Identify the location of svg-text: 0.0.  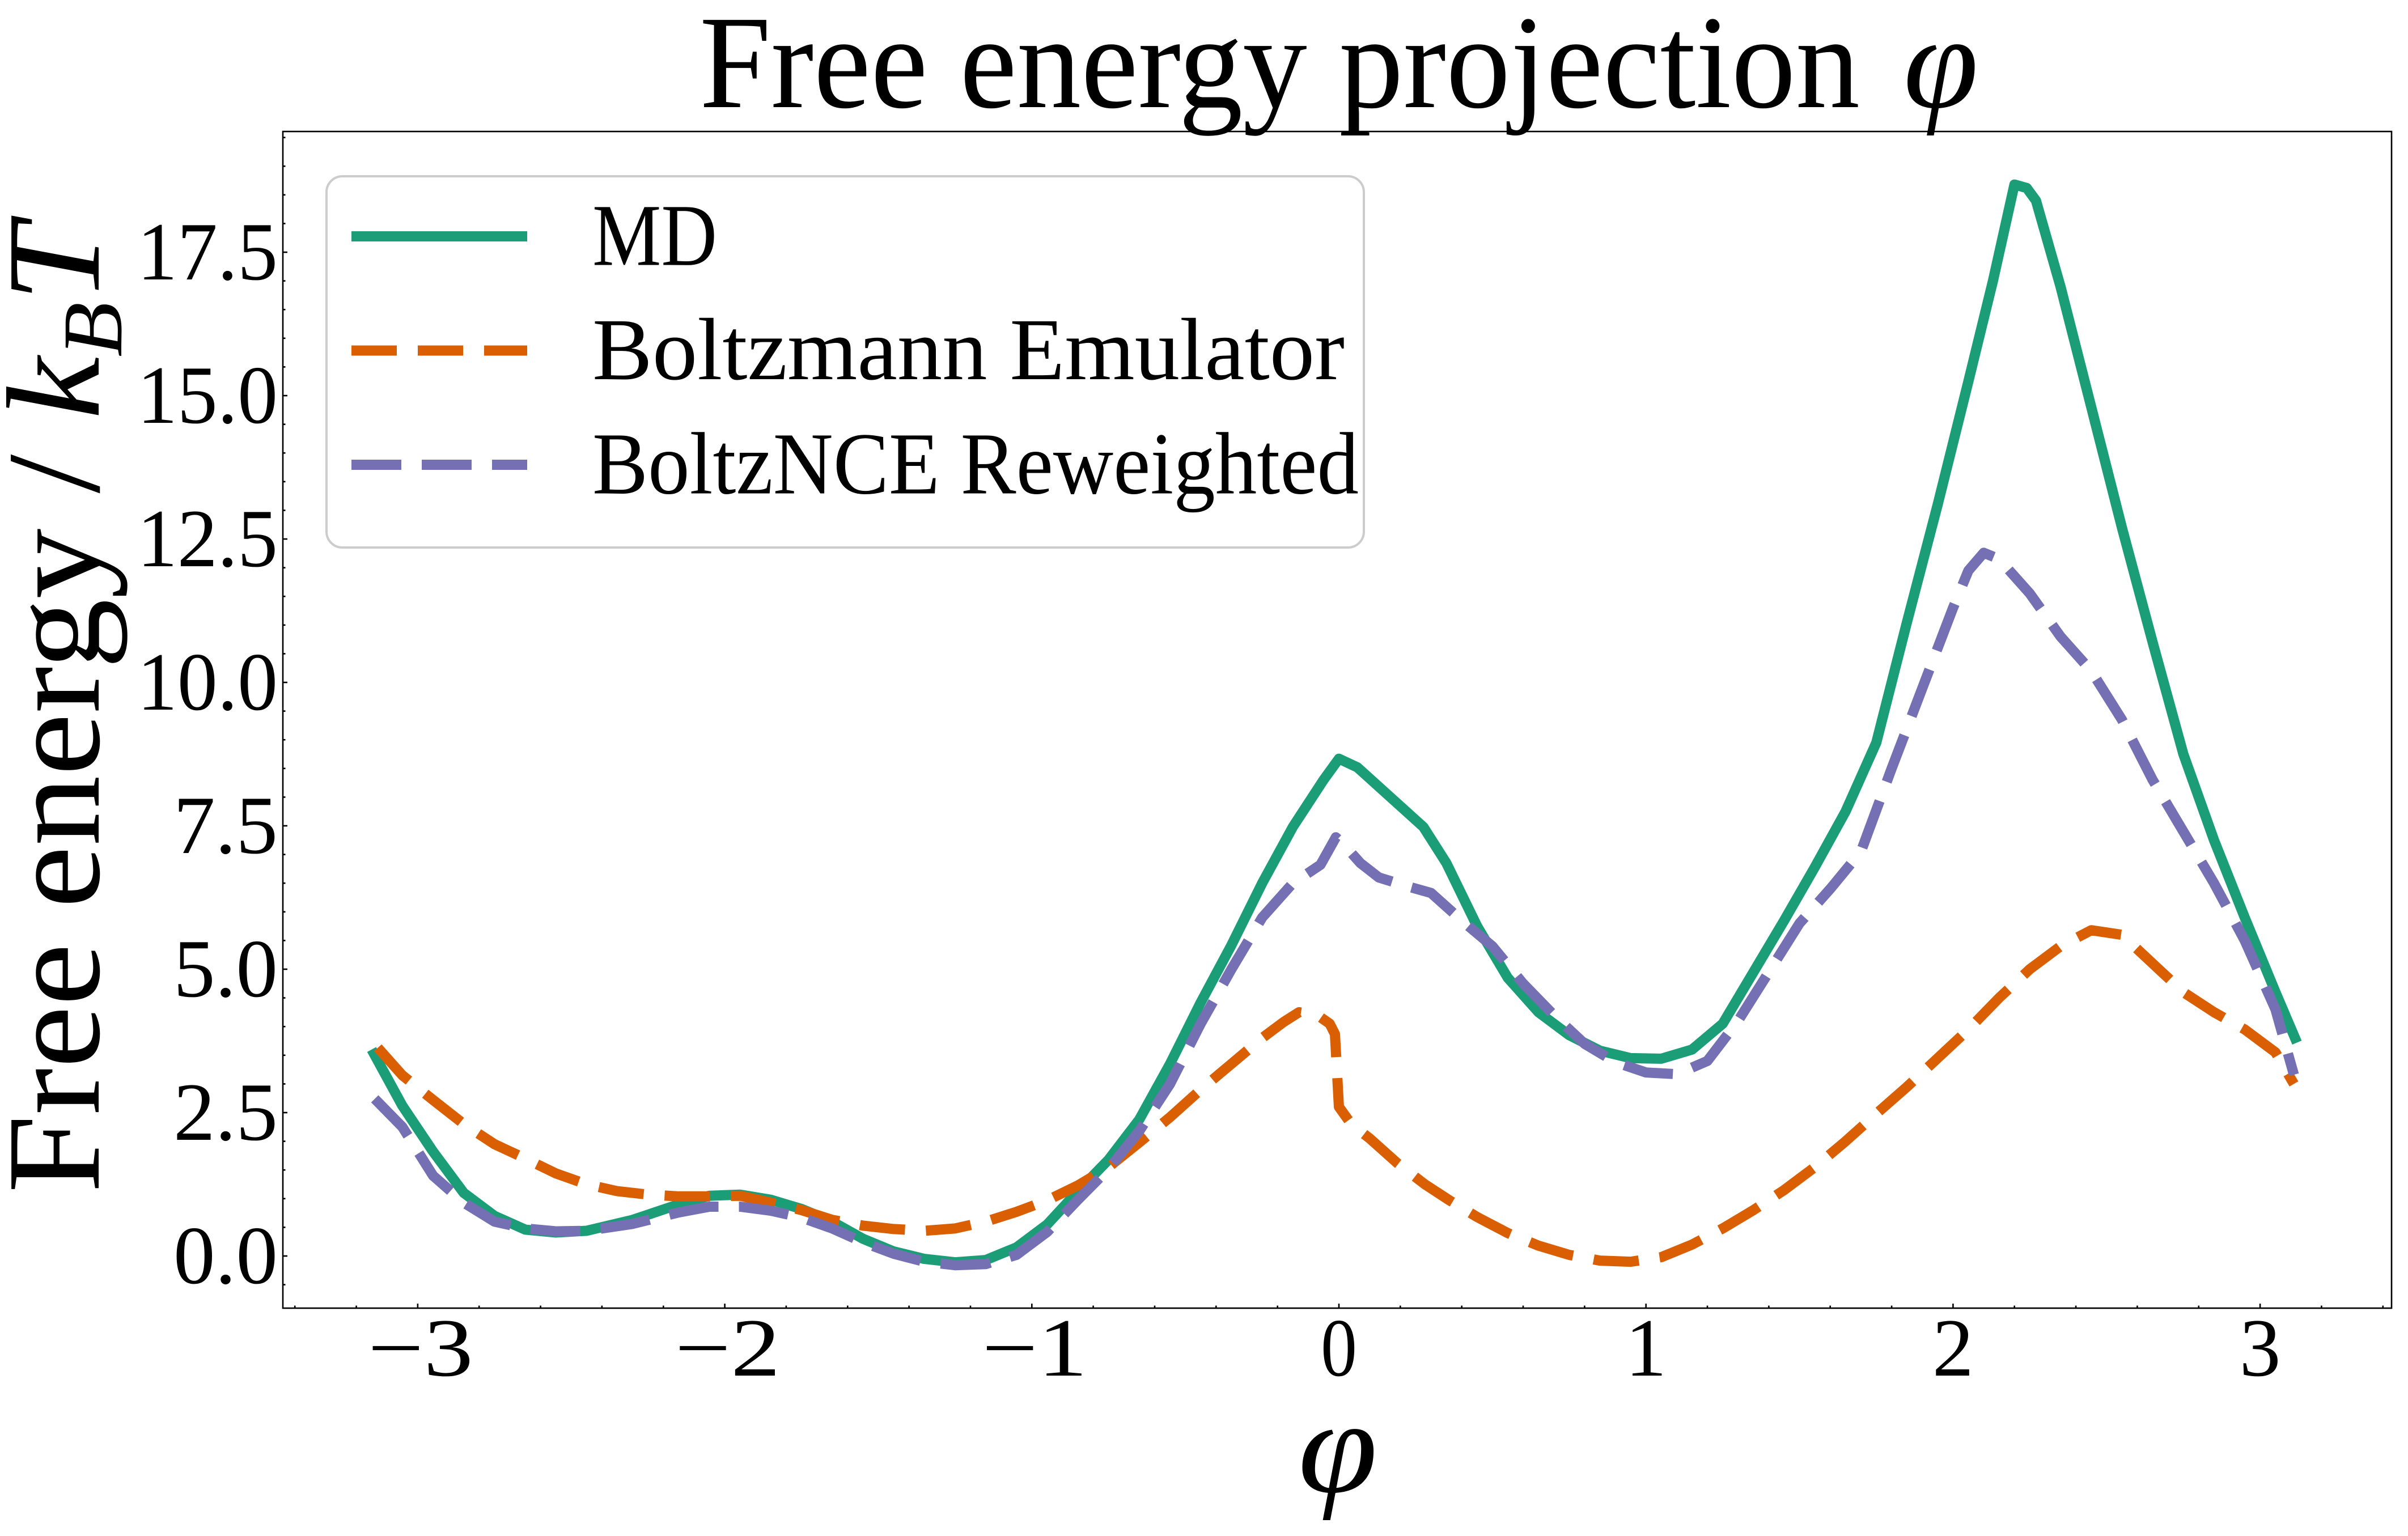
(225, 1255).